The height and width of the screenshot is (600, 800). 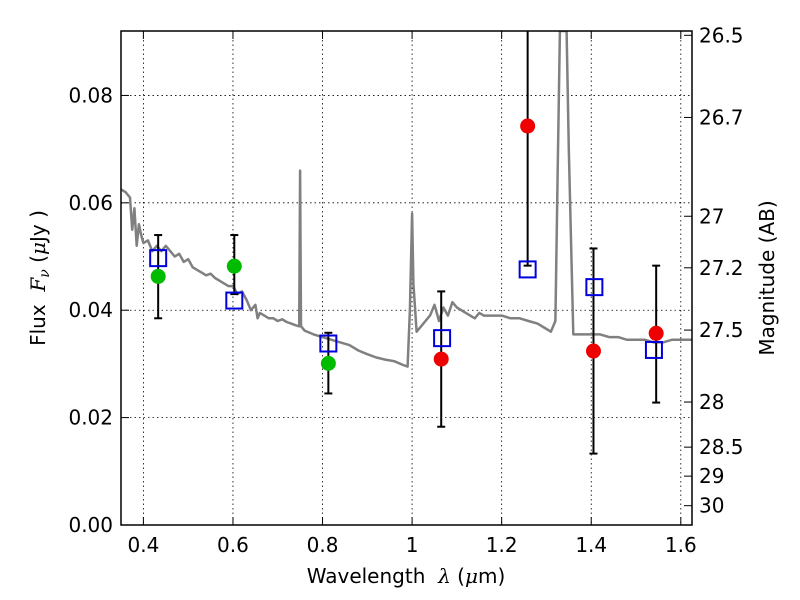 What do you see at coordinates (90, 203) in the screenshot?
I see `y-tick-label: 0.06` at bounding box center [90, 203].